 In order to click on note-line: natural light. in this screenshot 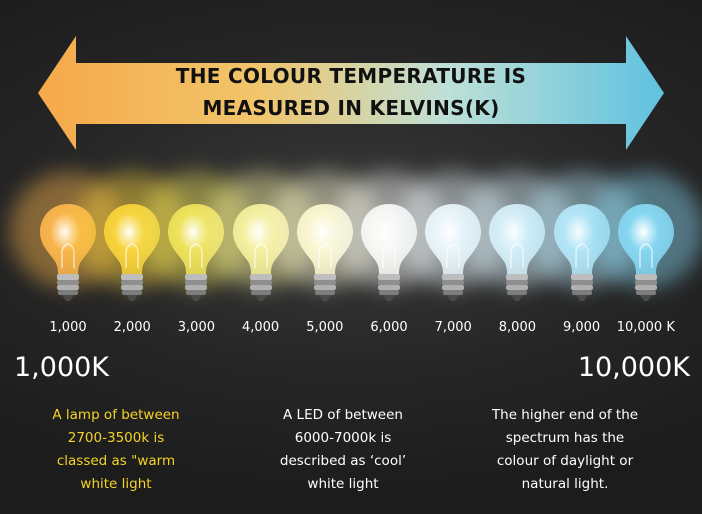, I will do `click(565, 484)`.